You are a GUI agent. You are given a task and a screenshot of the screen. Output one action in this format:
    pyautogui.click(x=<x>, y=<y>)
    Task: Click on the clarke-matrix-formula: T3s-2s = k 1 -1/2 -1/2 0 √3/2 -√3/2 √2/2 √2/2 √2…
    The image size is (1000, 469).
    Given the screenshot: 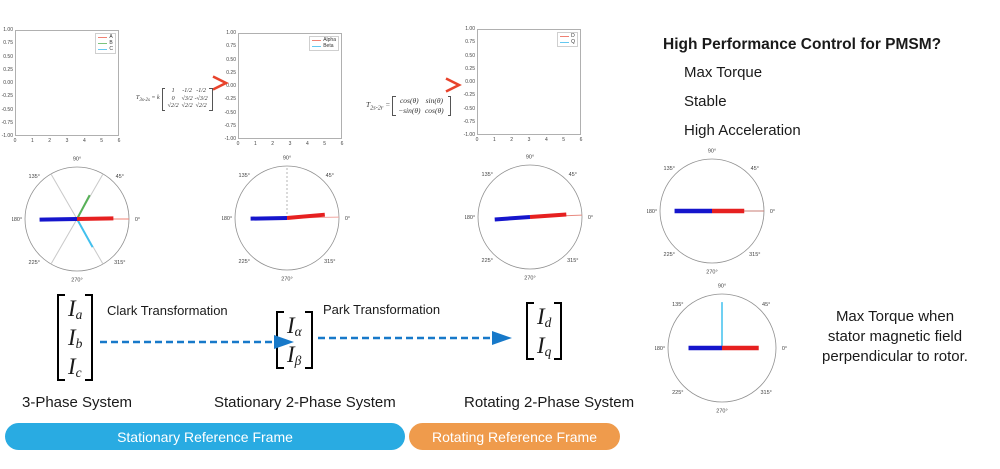 What is the action you would take?
    pyautogui.click(x=174, y=99)
    